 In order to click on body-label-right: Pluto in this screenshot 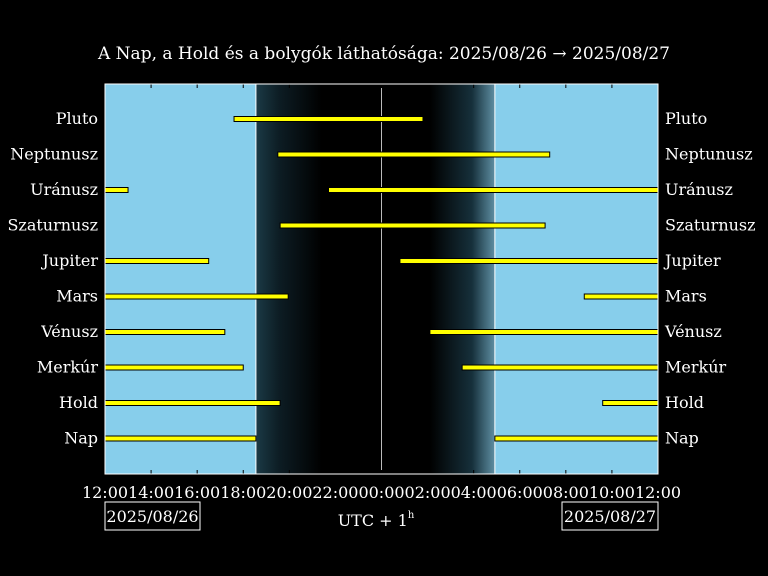, I will do `click(686, 118)`.